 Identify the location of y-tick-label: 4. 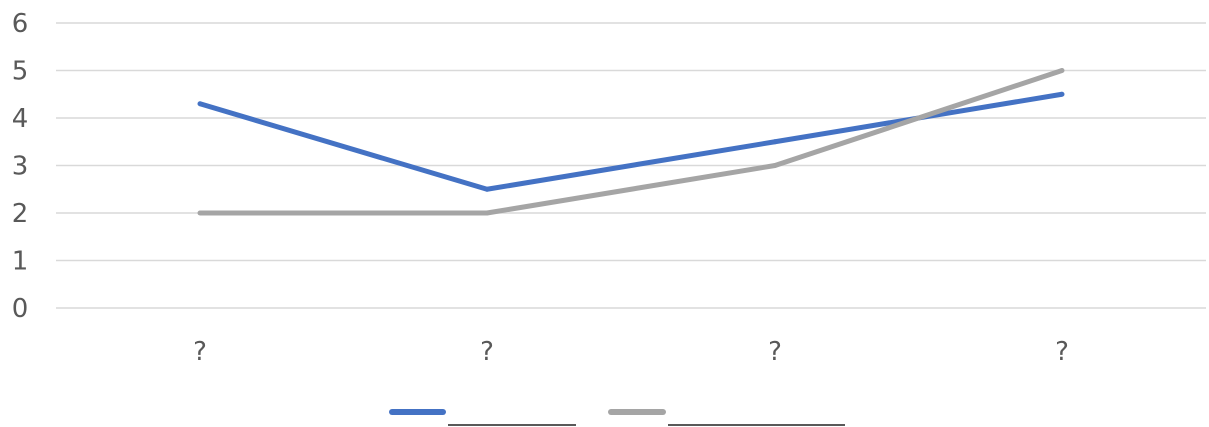
(20, 119).